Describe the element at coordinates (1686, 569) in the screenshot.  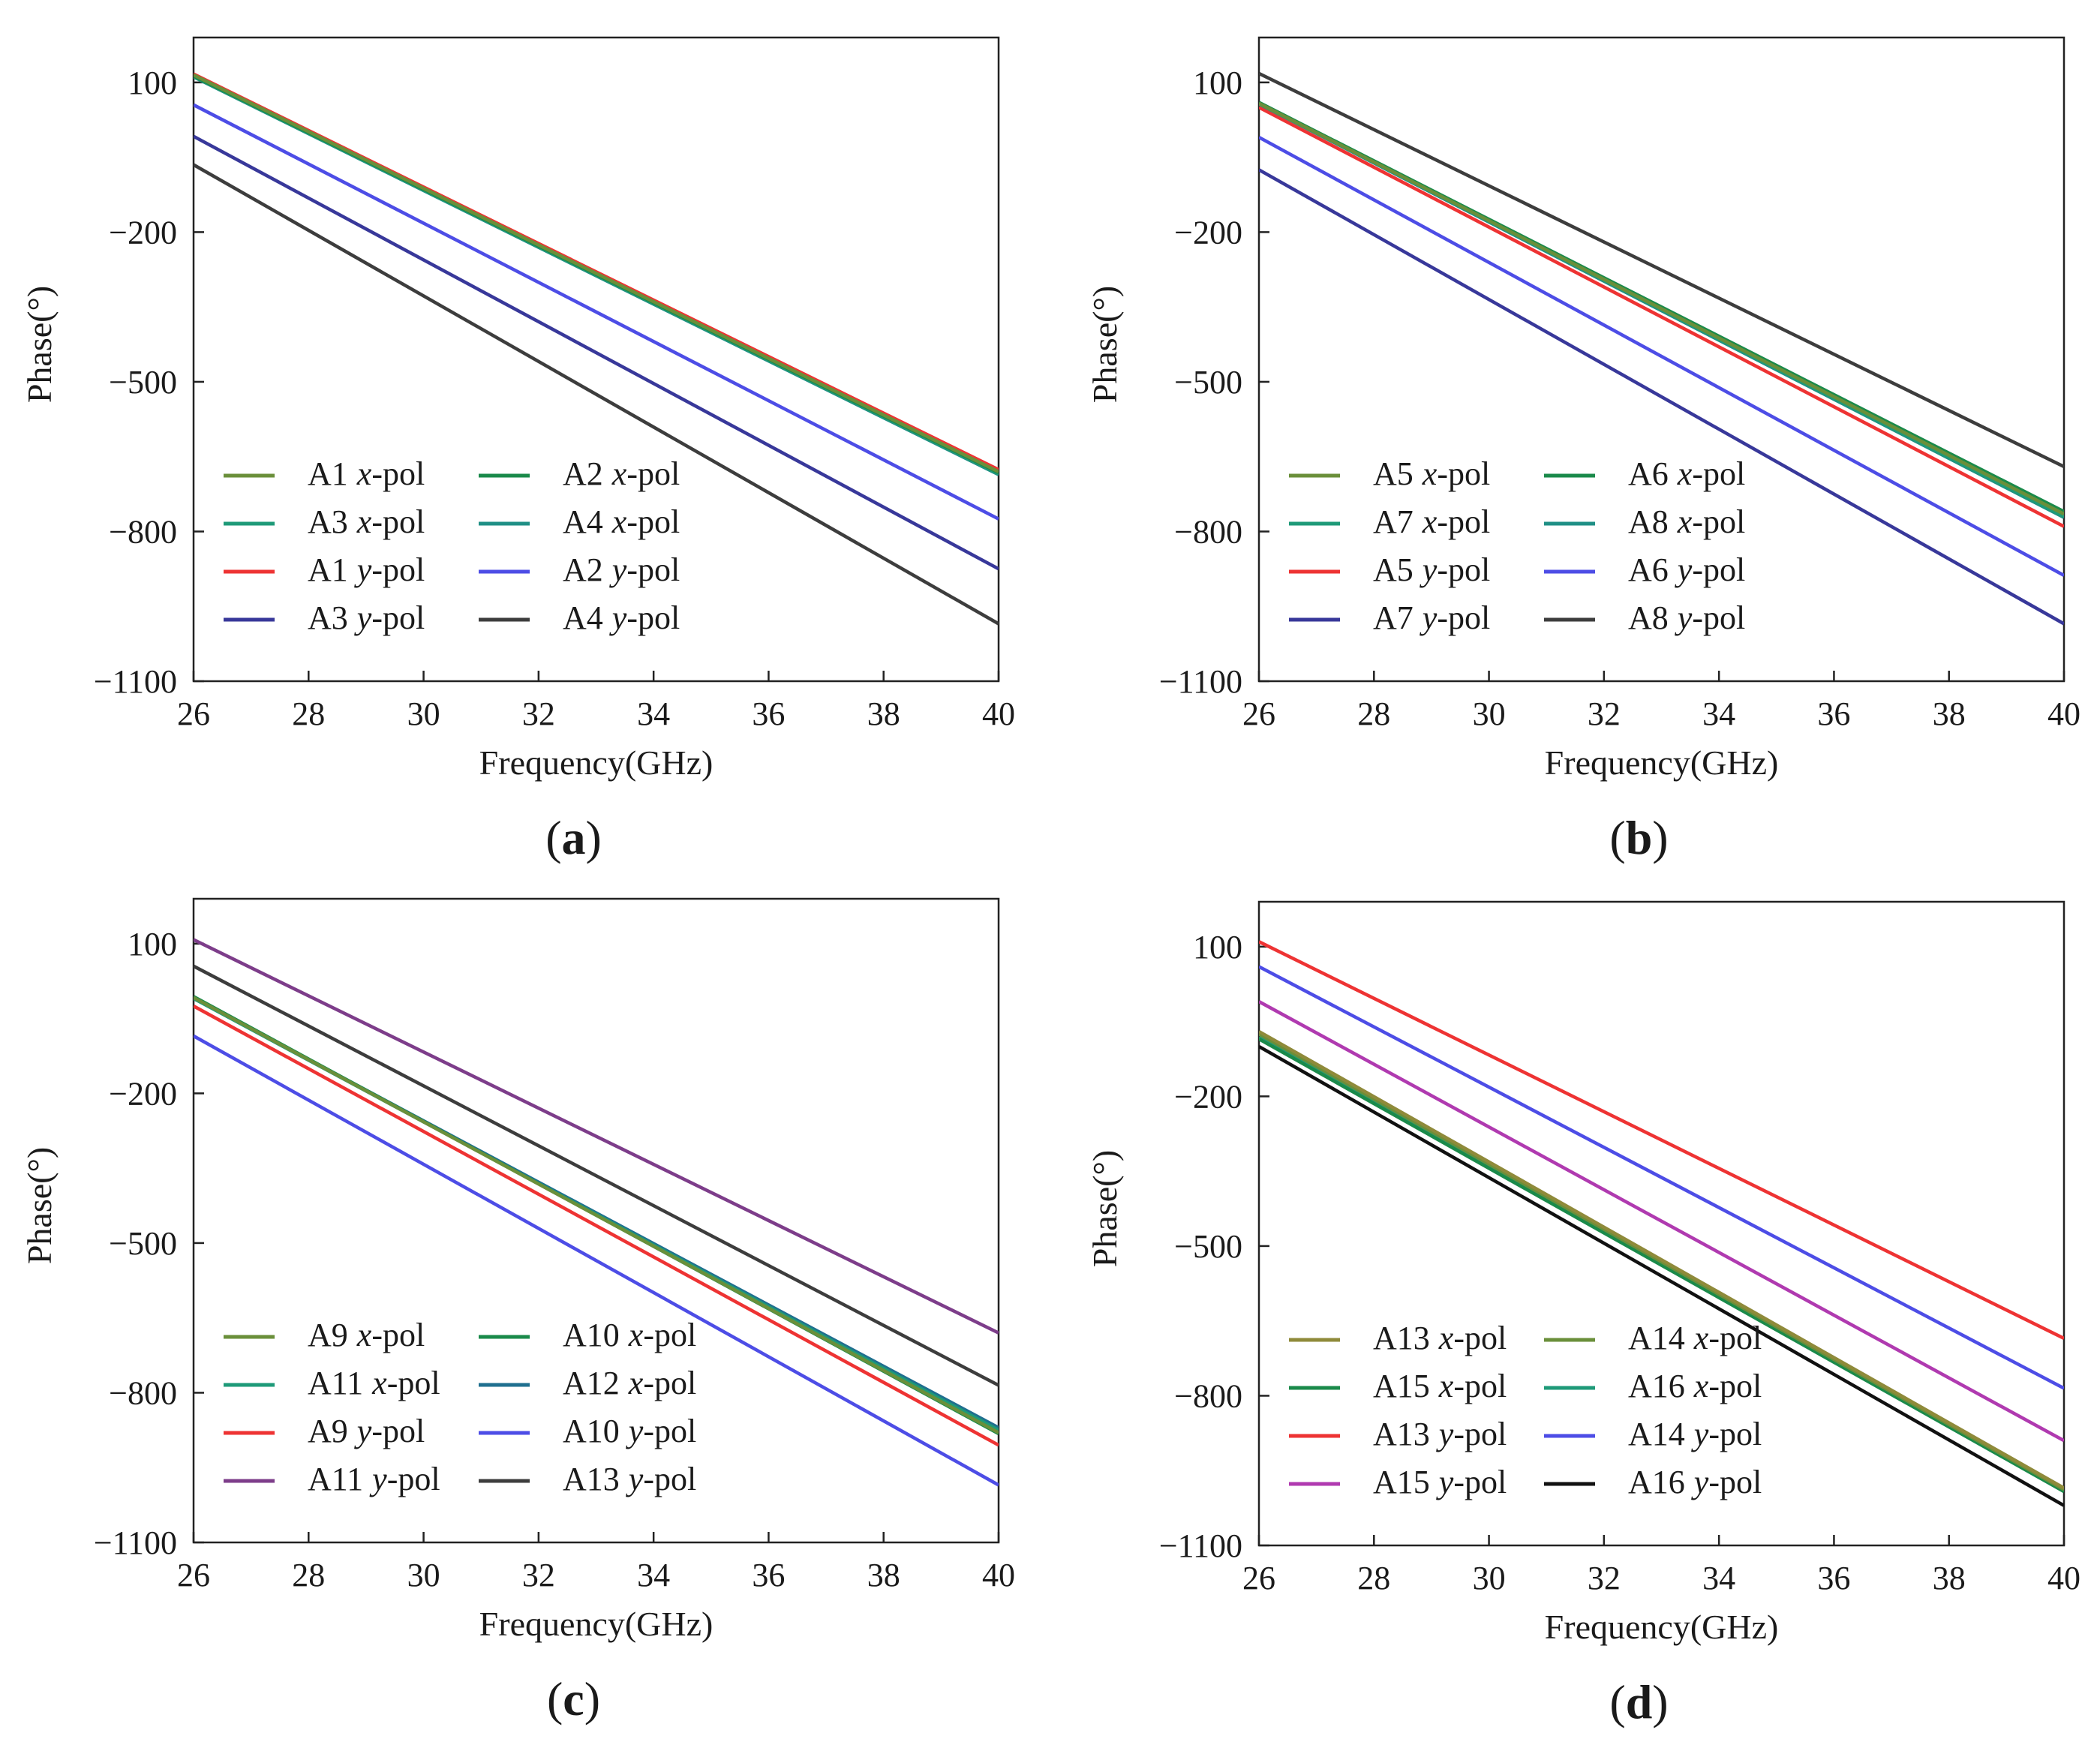
I see `legend-label: A6 y-pol` at that location.